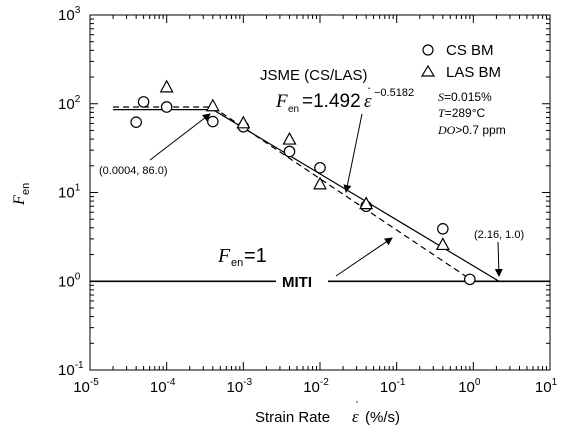  What do you see at coordinates (428, 70) in the screenshot?
I see `legend-marker-las-bm` at bounding box center [428, 70].